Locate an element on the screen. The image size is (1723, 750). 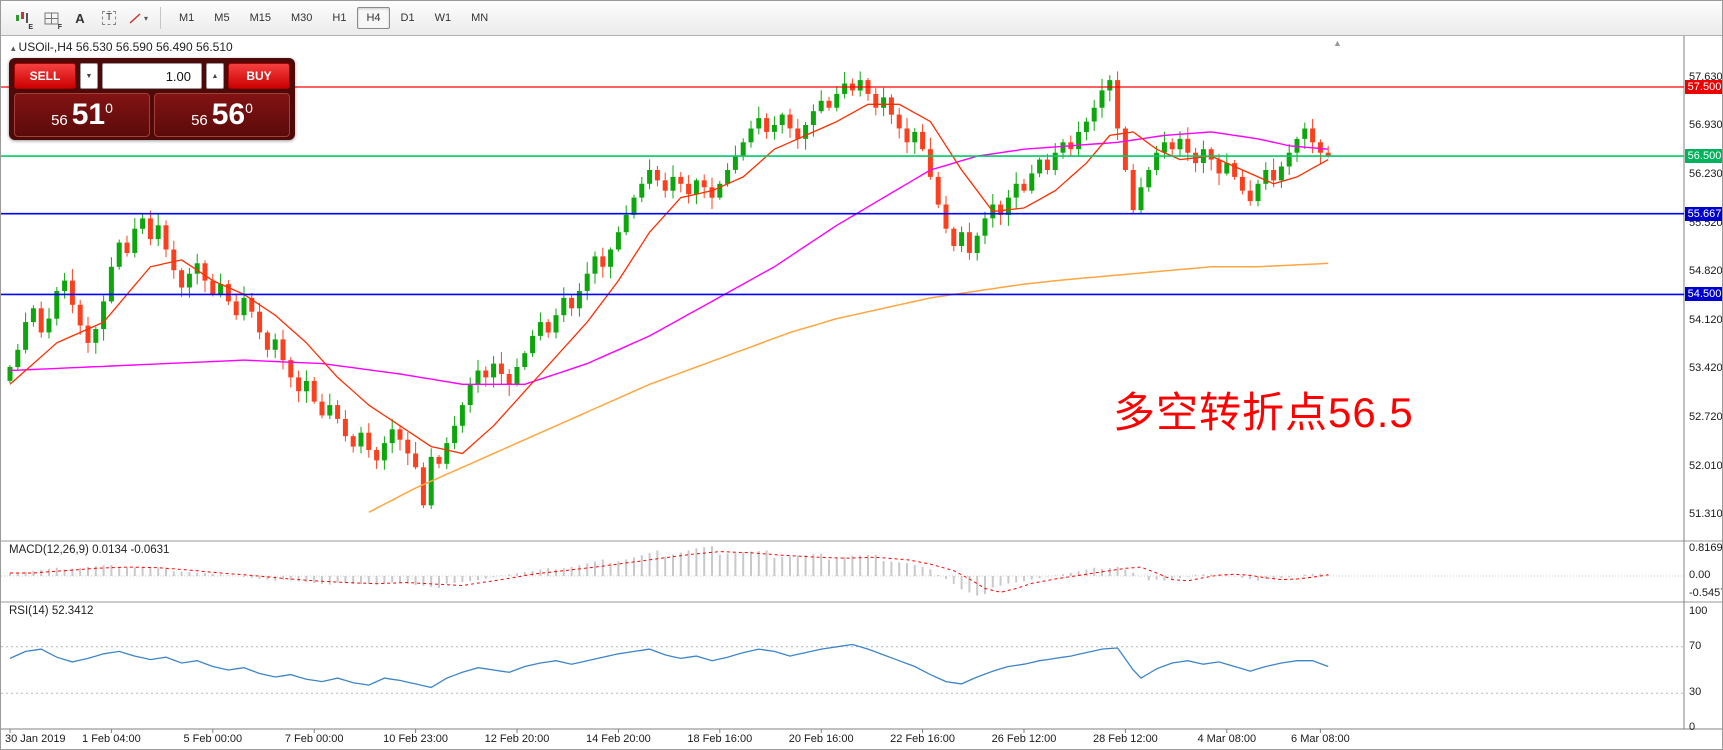
buy-button: BUY is located at coordinates (259, 76).